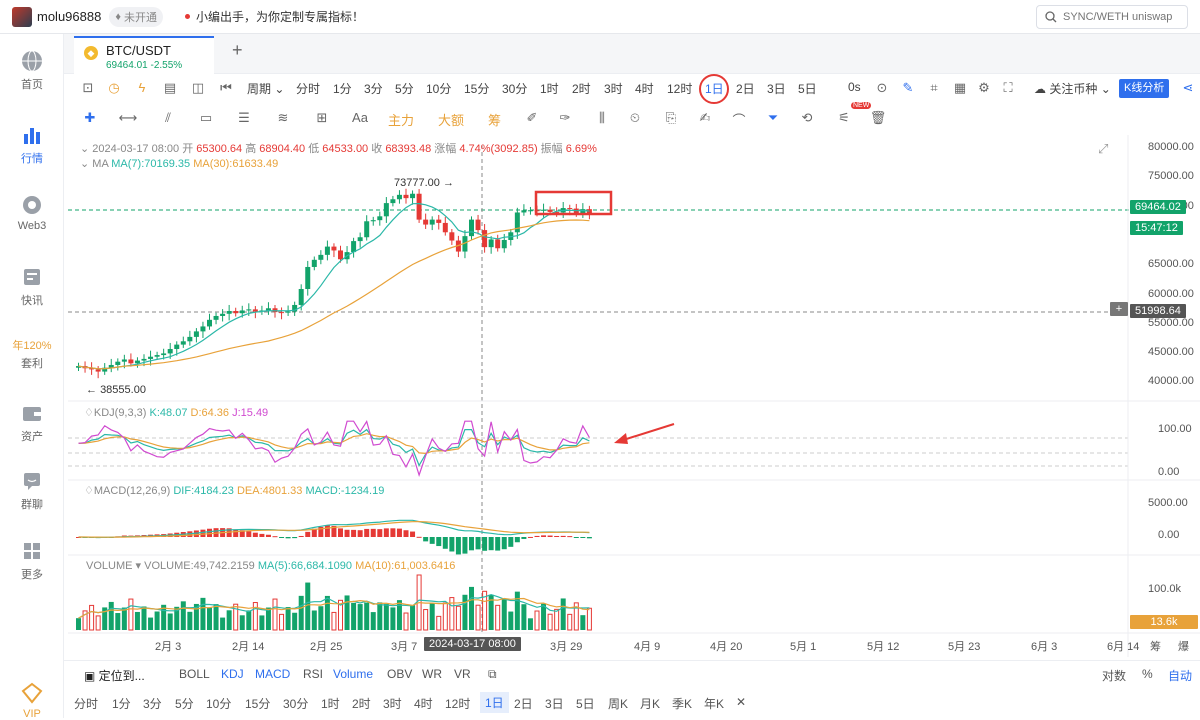 This screenshot has width=1200, height=720. Describe the element at coordinates (714, 704) in the screenshot. I see `timeframe-19: 年K` at that location.